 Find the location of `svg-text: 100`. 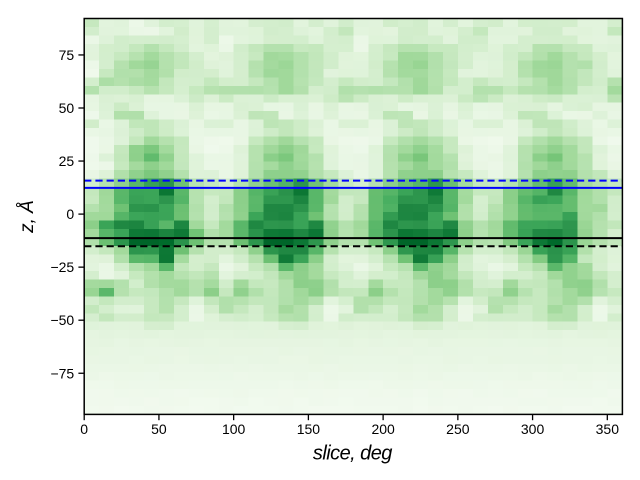

svg-text: 100 is located at coordinates (234, 429).